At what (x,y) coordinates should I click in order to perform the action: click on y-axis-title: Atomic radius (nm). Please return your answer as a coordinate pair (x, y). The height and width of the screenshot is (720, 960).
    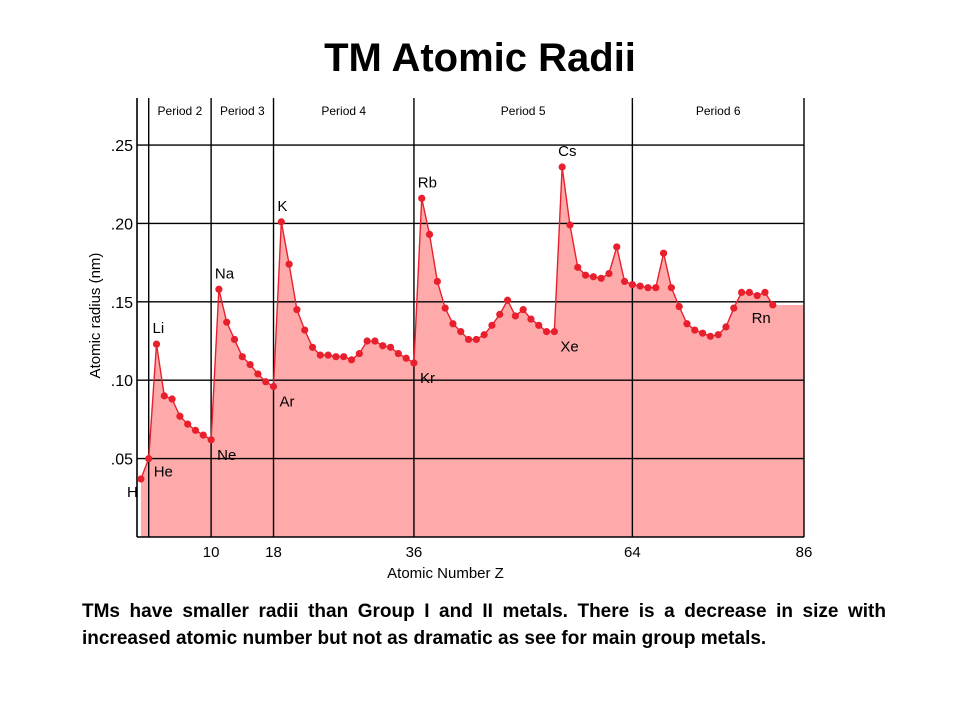
    Looking at the image, I should click on (95, 316).